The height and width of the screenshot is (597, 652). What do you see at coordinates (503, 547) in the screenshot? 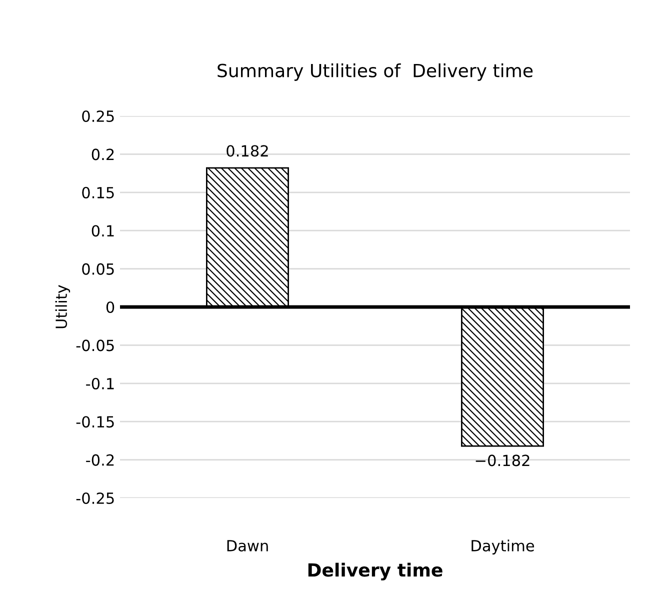
I see `x-tick-label: Daytime` at bounding box center [503, 547].